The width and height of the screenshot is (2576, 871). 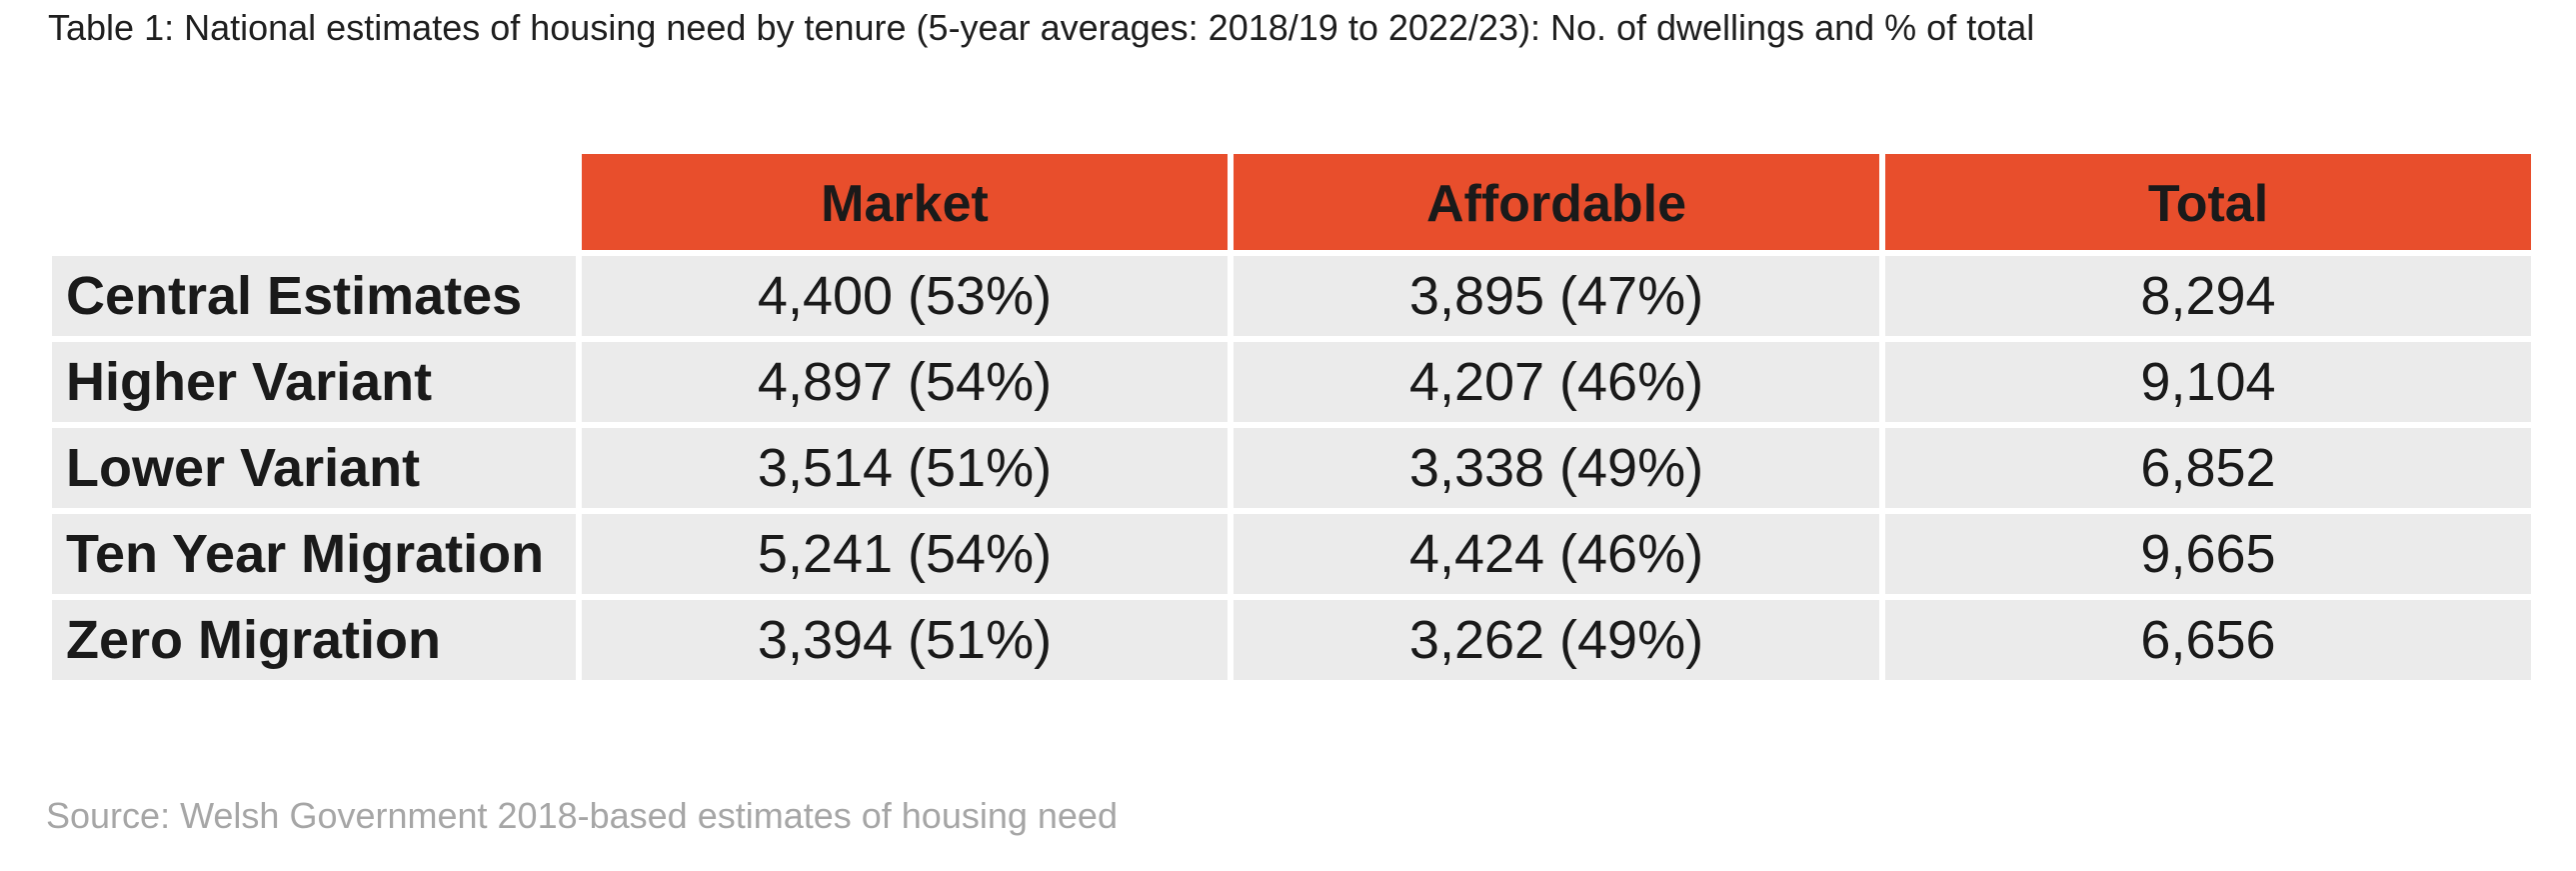 I want to click on row-label: Central Estimates, so click(x=314, y=296).